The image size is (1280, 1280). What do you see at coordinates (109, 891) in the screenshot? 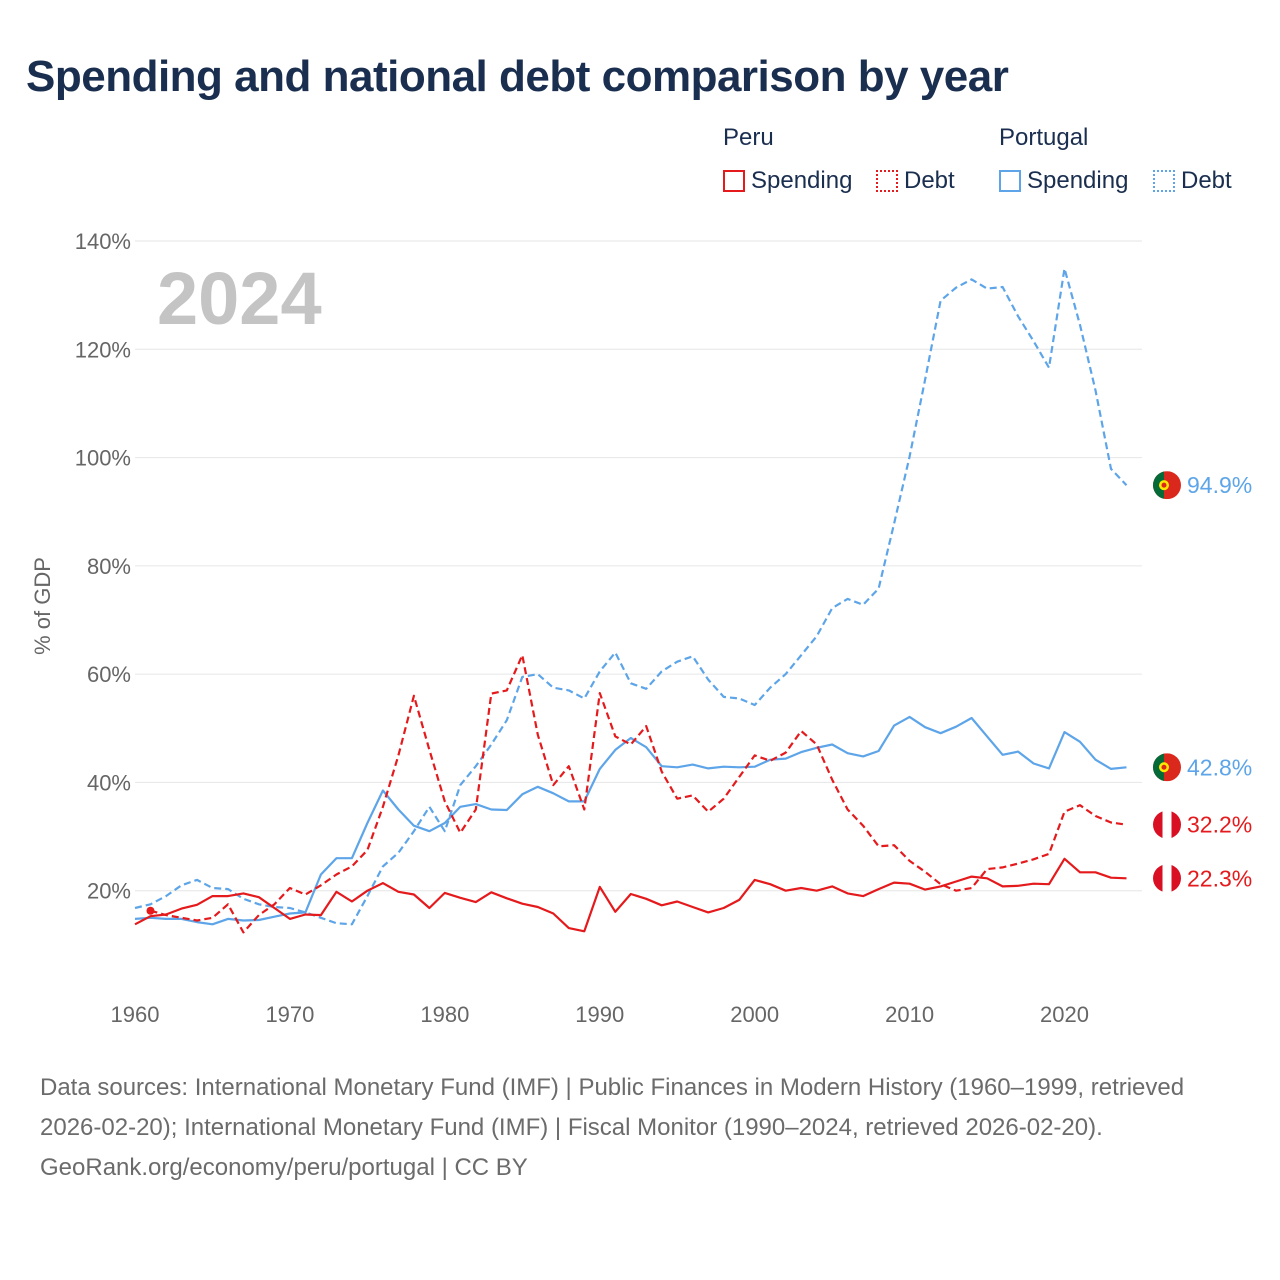
I see `y-tick-label: 20%` at bounding box center [109, 891].